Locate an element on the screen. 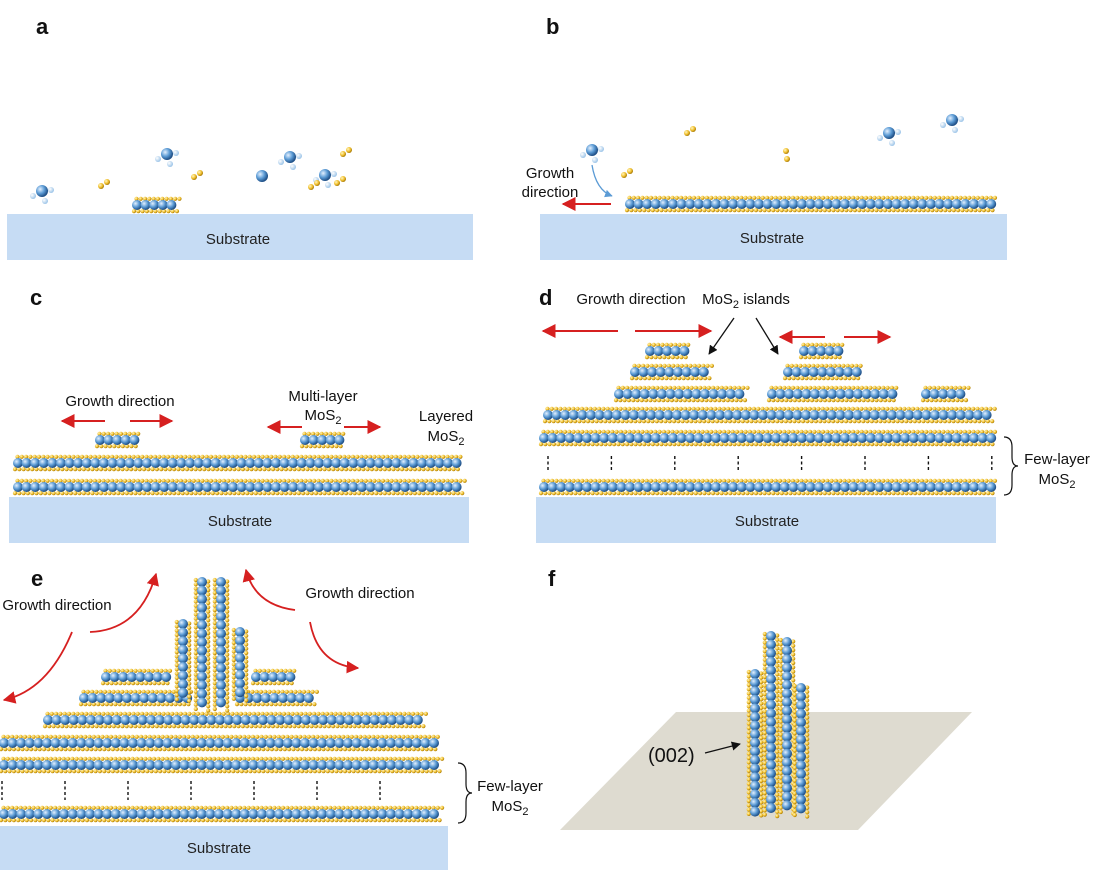 Image resolution: width=1102 pixels, height=886 pixels. mos2-layer is located at coordinates (768, 487).